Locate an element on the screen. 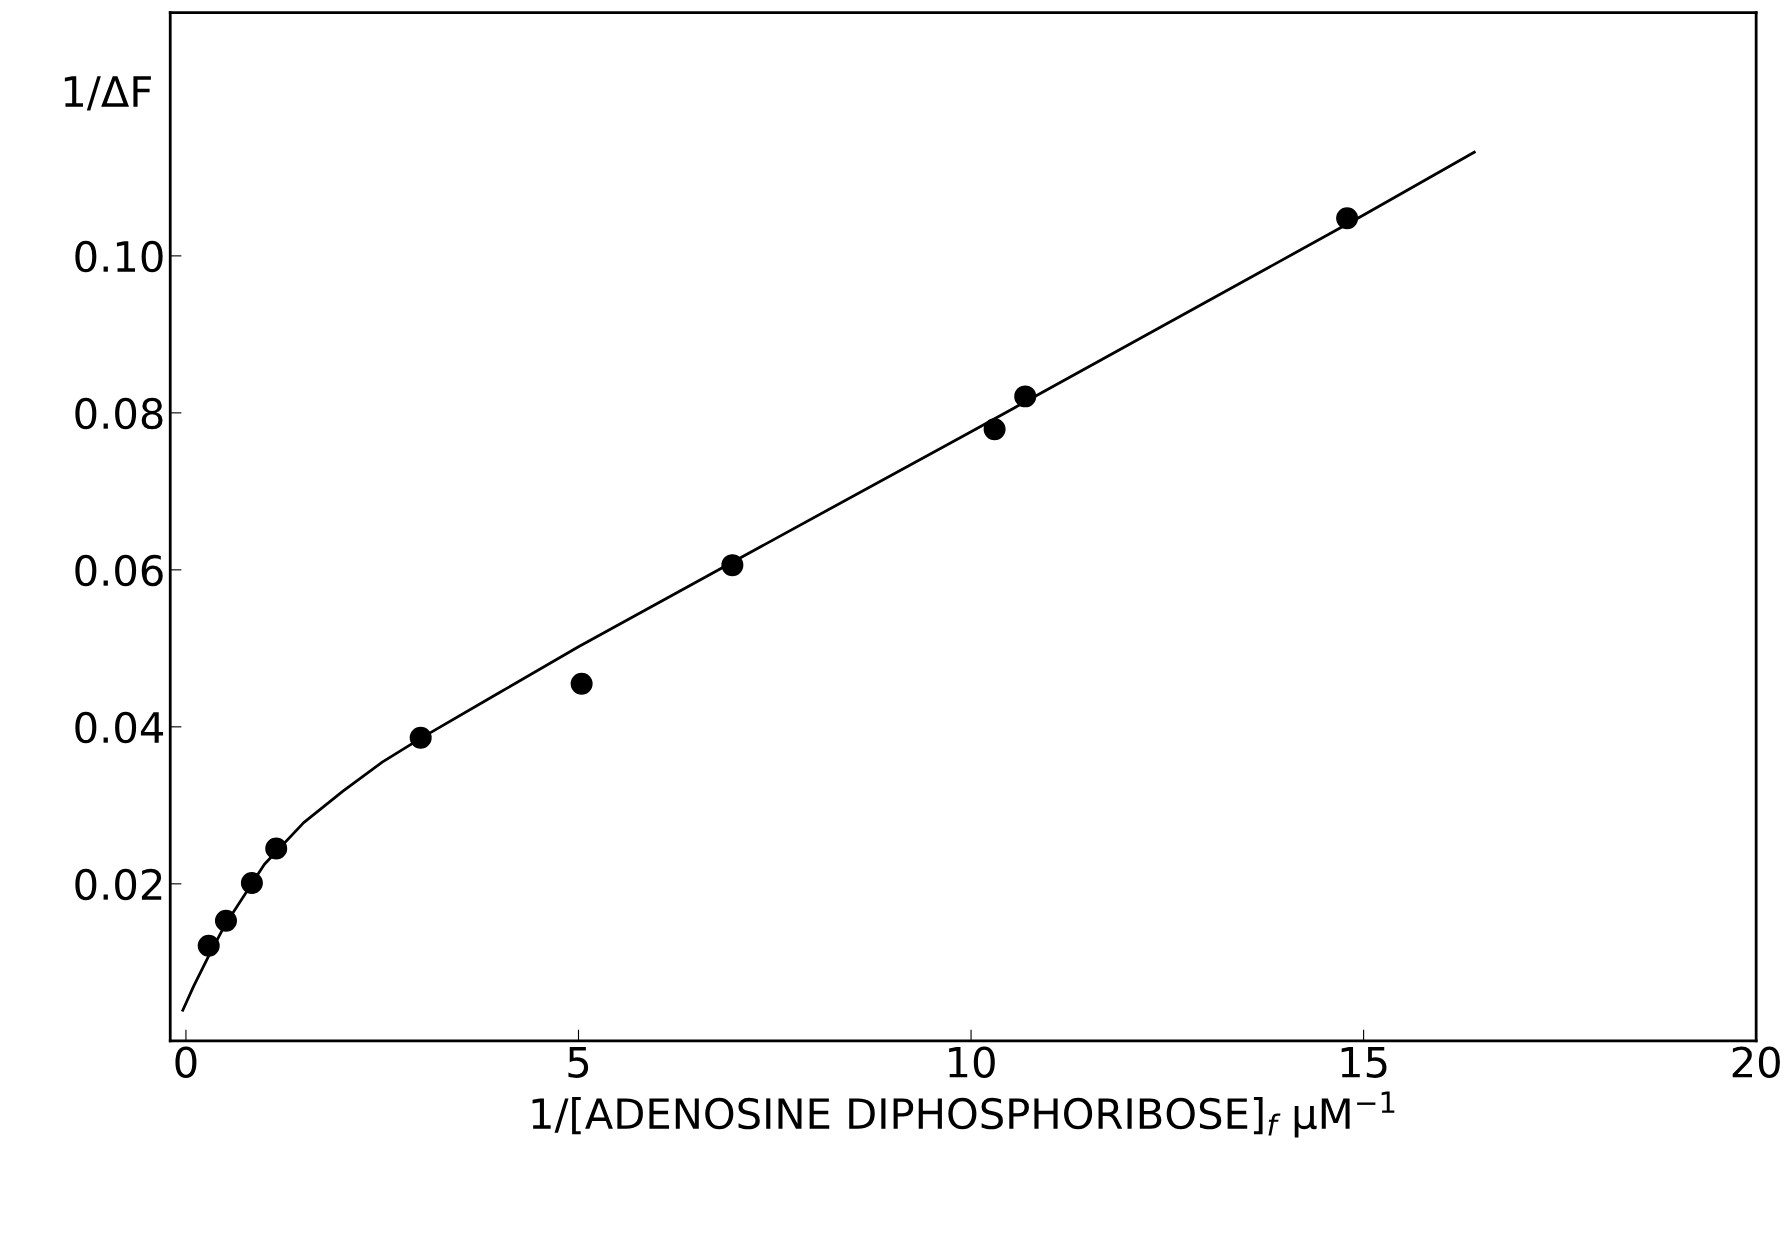  x-tick-label: 15 is located at coordinates (1364, 1062).